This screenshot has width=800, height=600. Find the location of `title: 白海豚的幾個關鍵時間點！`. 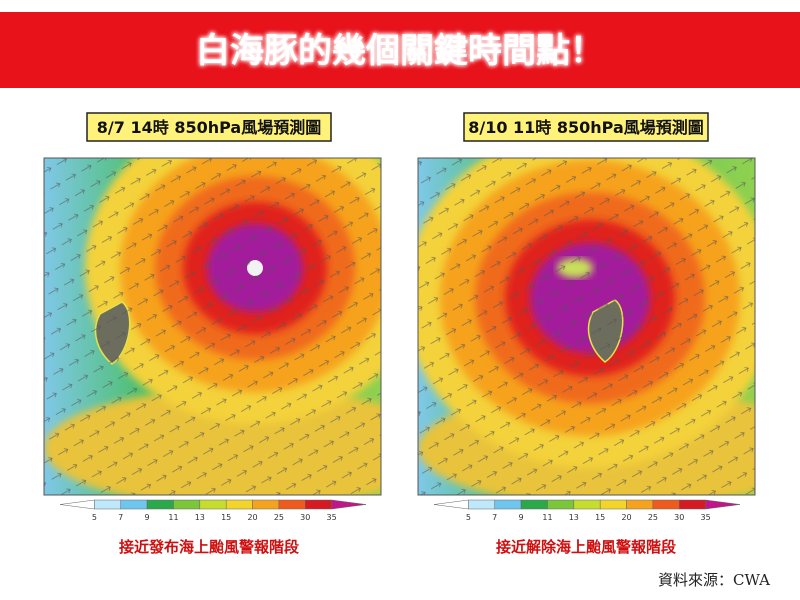

title: 白海豚的幾個關鍵時間點！ is located at coordinates (400, 51).